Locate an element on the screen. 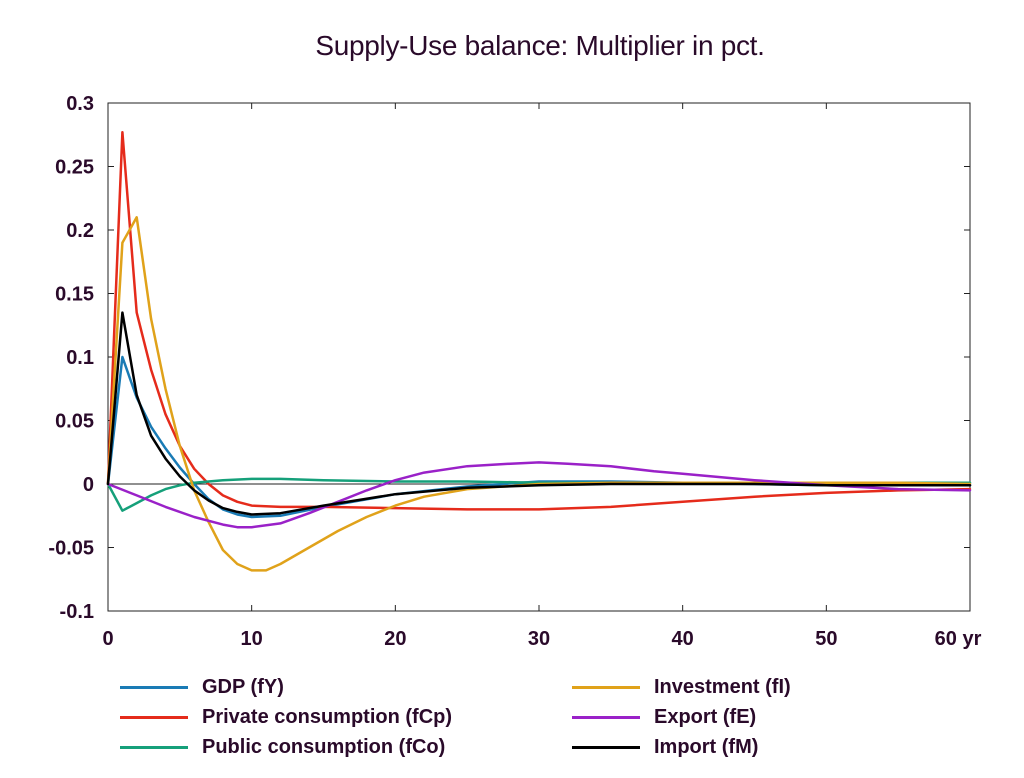 This screenshot has height=778, width=1024. legend-item-private-consumption: Private consumption (fCp) is located at coordinates (286, 717).